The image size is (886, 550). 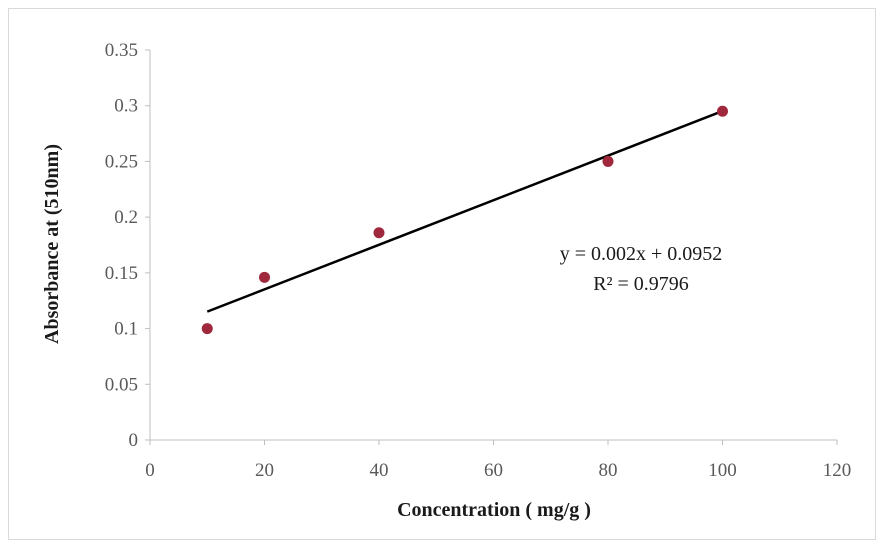 What do you see at coordinates (641, 254) in the screenshot?
I see `trendline-equation: y = 0.002x + 0.0952` at bounding box center [641, 254].